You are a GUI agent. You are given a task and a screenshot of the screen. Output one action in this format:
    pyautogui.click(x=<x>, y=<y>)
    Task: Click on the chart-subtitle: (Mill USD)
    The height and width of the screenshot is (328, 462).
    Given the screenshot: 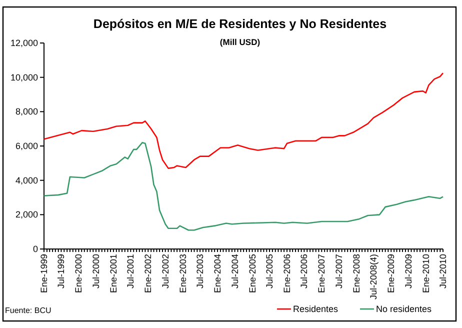 What is the action you would take?
    pyautogui.click(x=240, y=42)
    